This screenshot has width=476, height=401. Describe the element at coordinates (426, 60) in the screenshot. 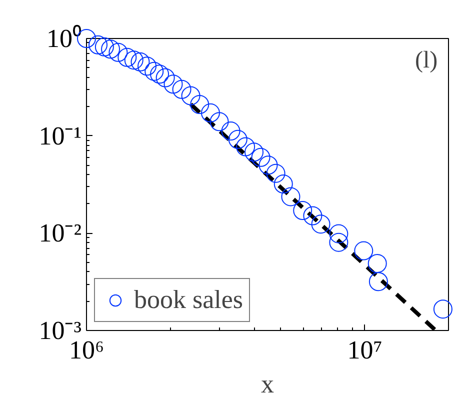

I see `annotation: (l)` at that location.